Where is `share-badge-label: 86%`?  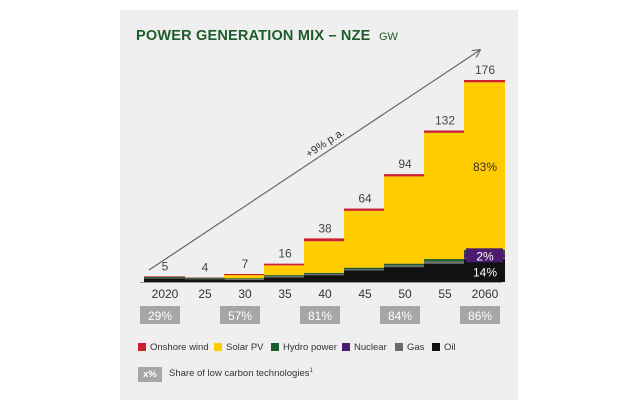
share-badge-label: 86% is located at coordinates (480, 316).